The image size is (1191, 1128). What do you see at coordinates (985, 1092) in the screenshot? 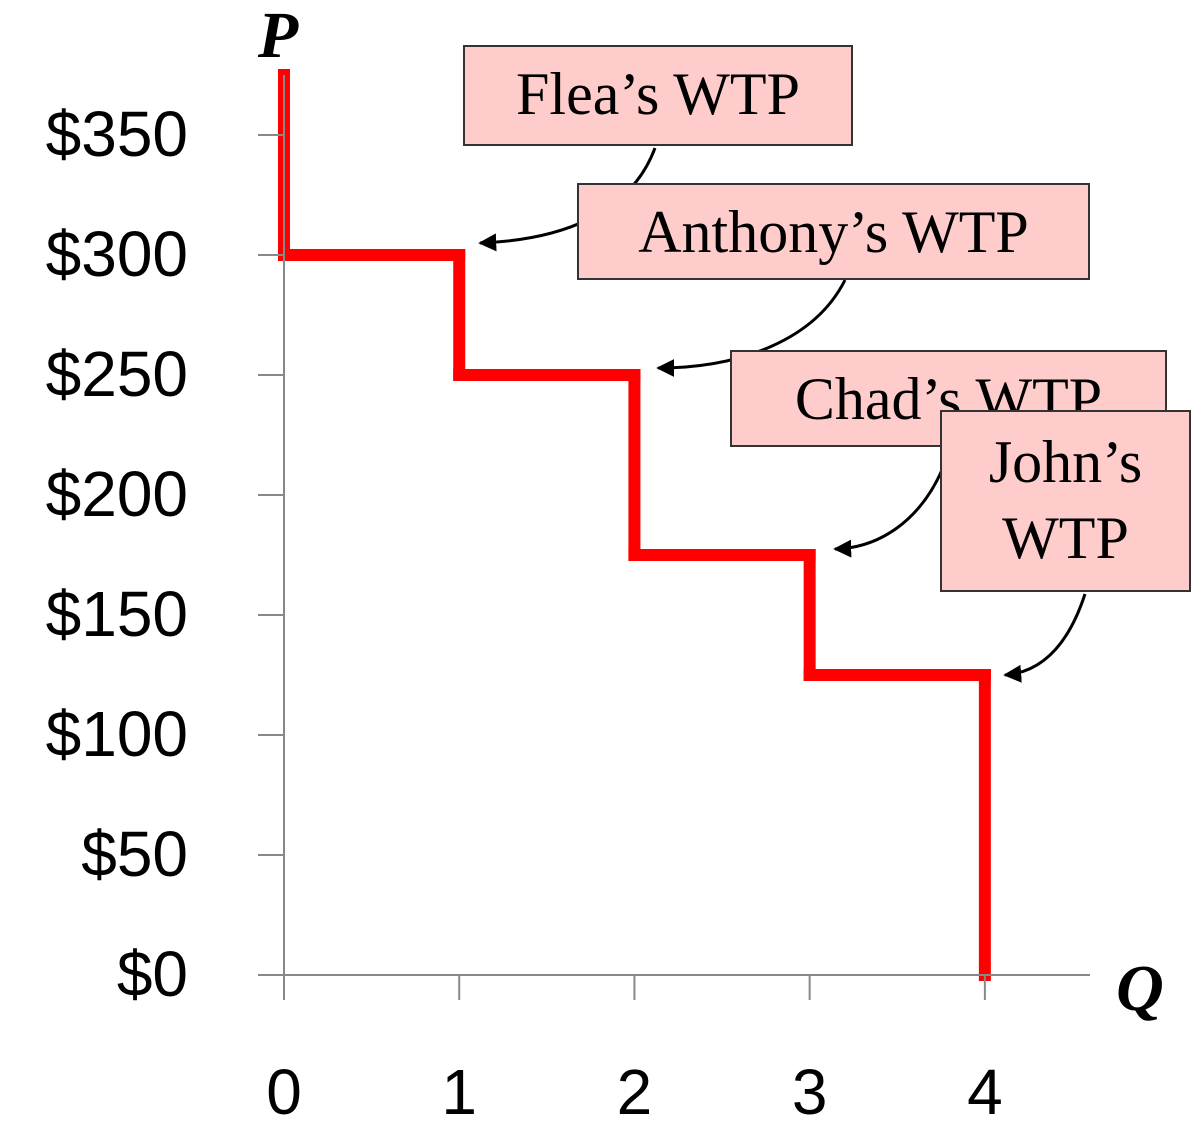
I see `x-tick-label: 4` at bounding box center [985, 1092].